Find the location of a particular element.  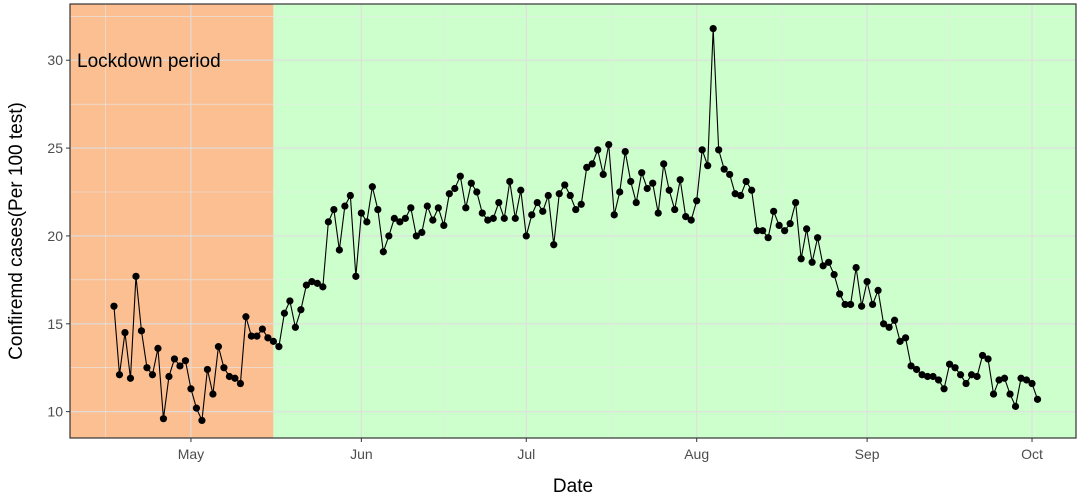

y-tick-label: 30 is located at coordinates (55, 60).